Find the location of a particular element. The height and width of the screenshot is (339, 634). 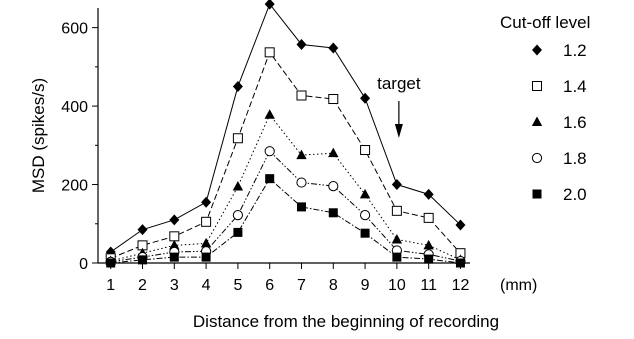

legend-label-1-8: 1.8 is located at coordinates (575, 158).